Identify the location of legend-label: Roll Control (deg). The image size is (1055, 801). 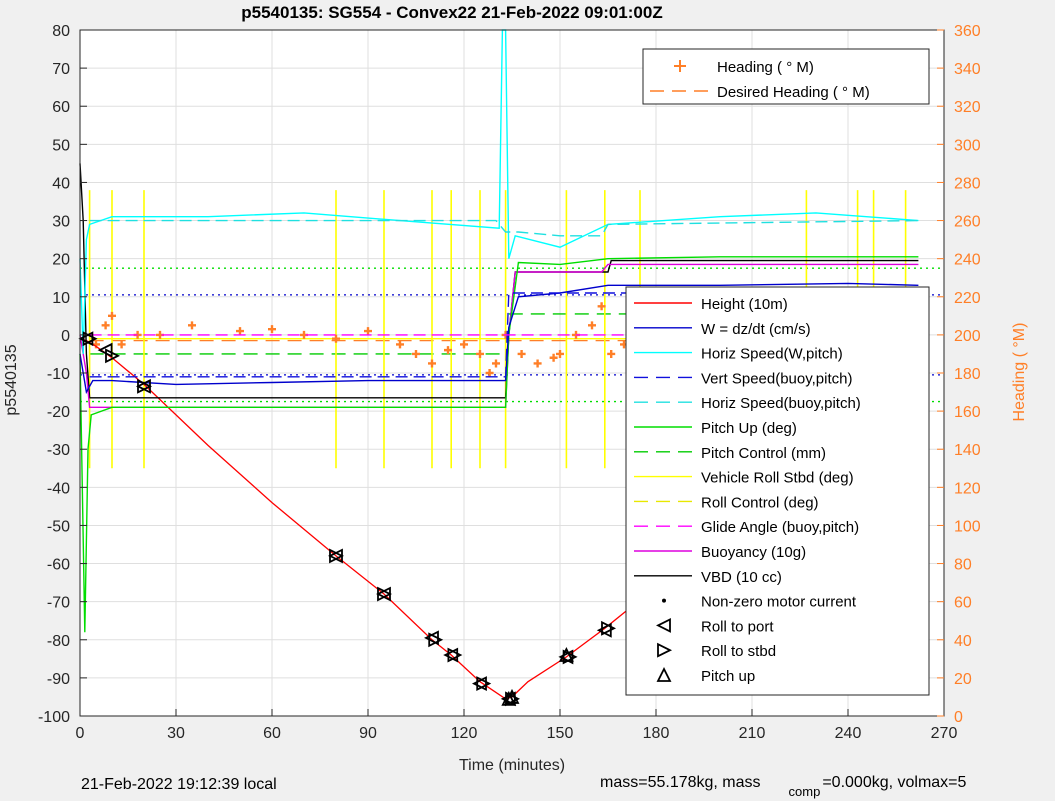
(760, 502).